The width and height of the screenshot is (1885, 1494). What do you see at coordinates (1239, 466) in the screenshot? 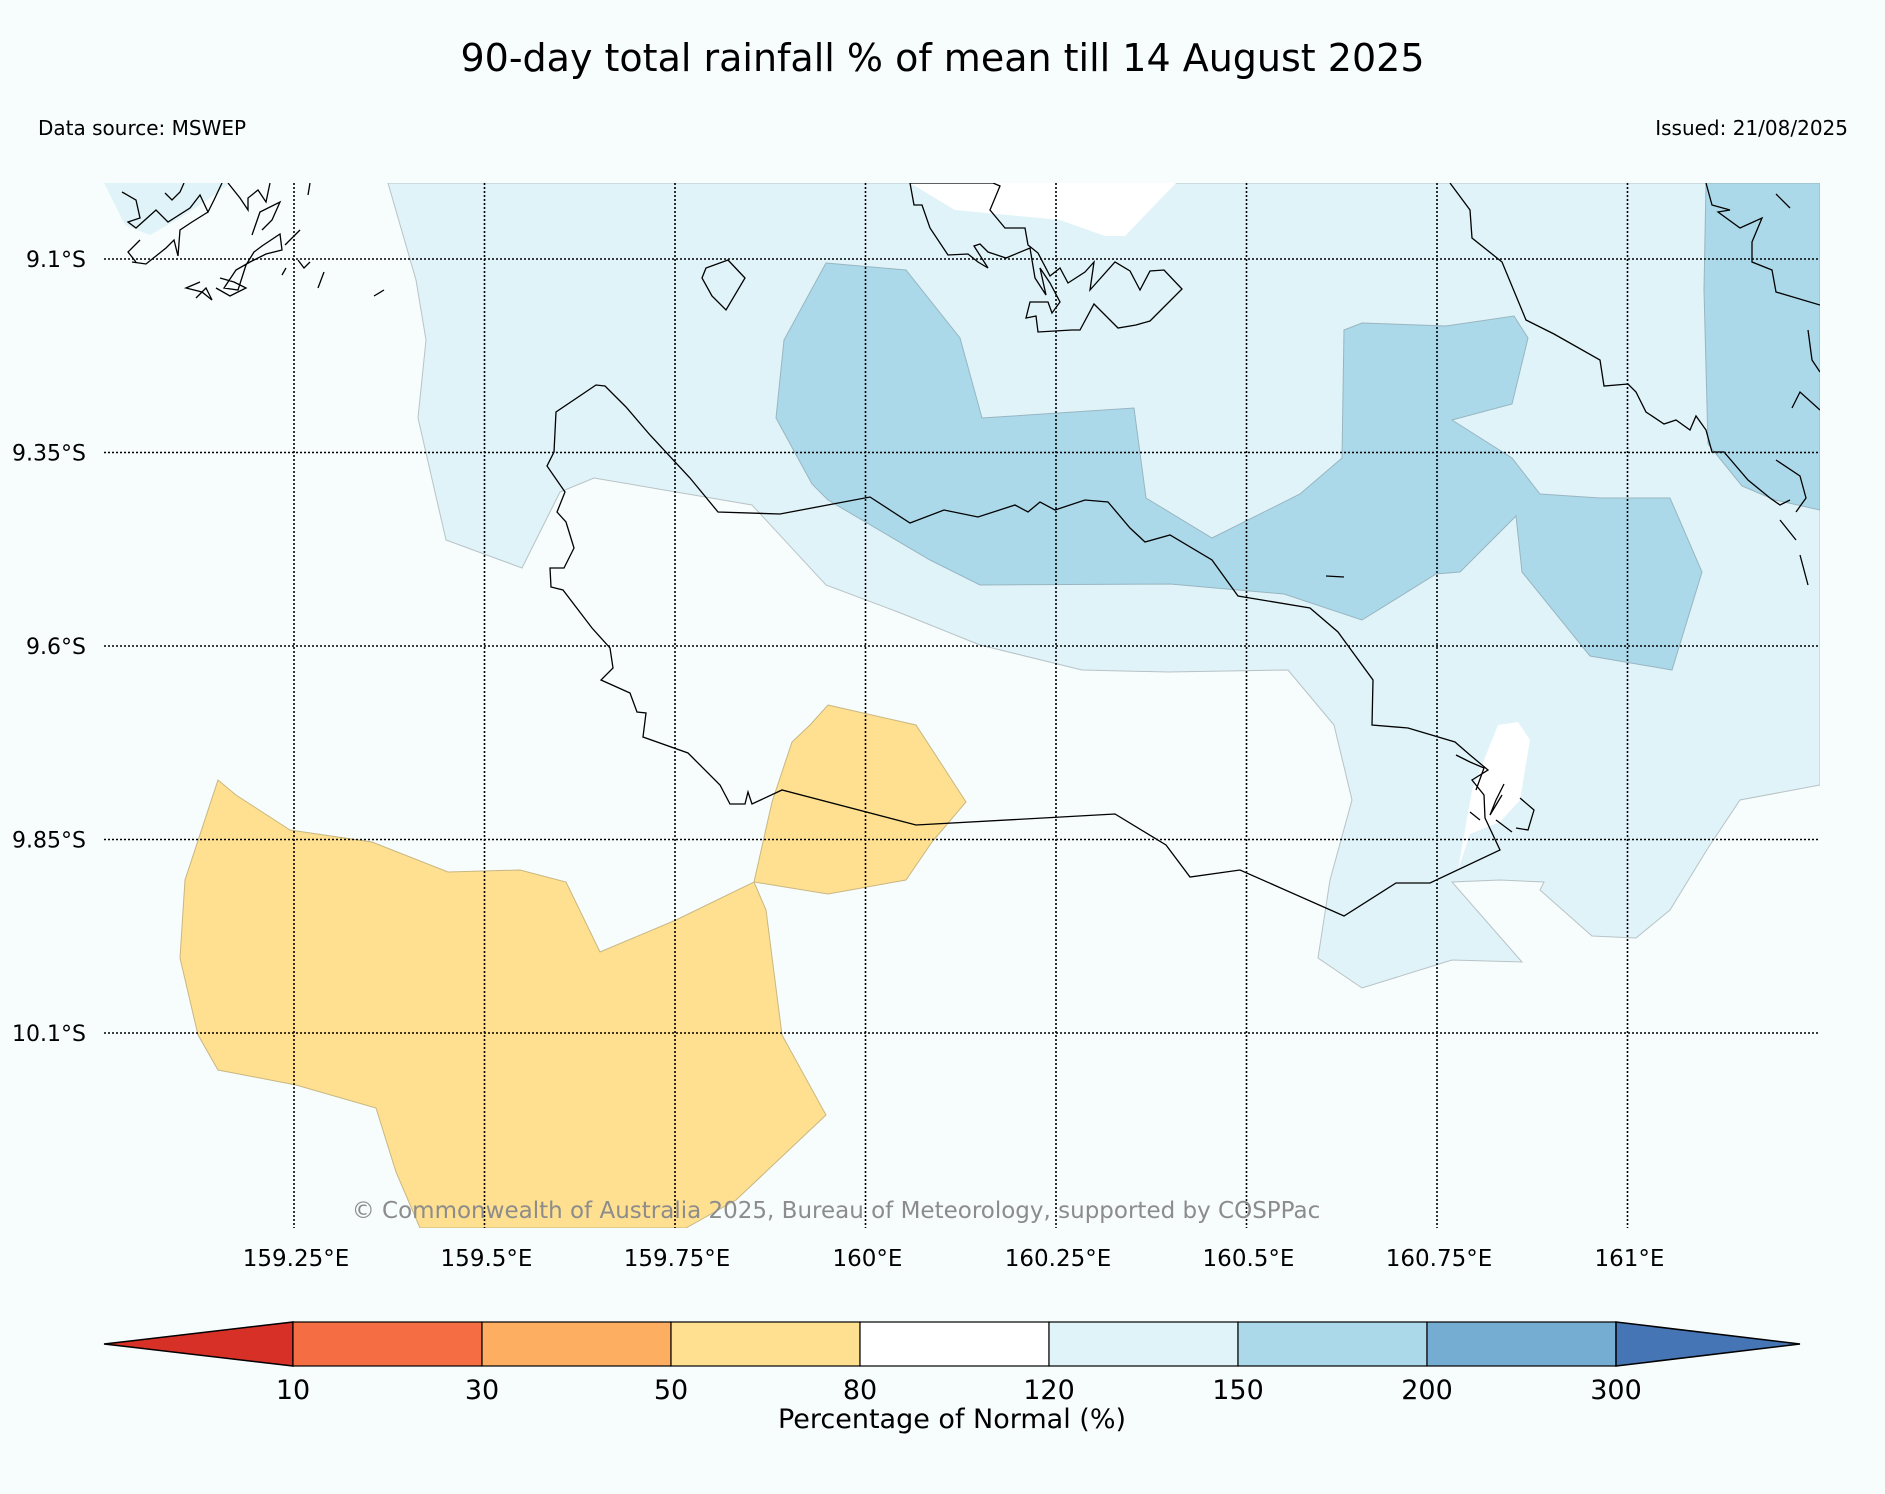
I see `anomaly-region-150-200-a` at bounding box center [1239, 466].